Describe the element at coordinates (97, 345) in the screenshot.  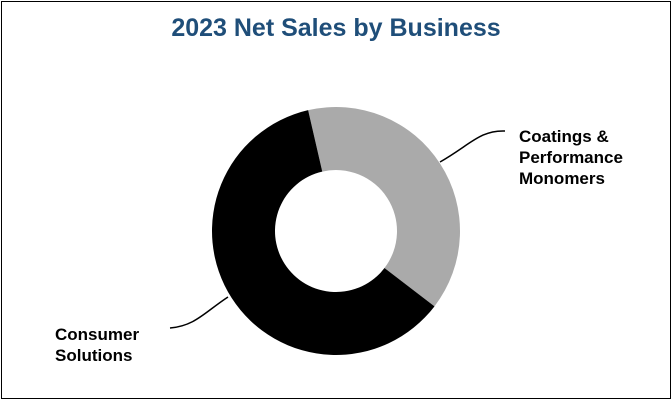
I see `label-consumer: Consumer Solutions` at that location.